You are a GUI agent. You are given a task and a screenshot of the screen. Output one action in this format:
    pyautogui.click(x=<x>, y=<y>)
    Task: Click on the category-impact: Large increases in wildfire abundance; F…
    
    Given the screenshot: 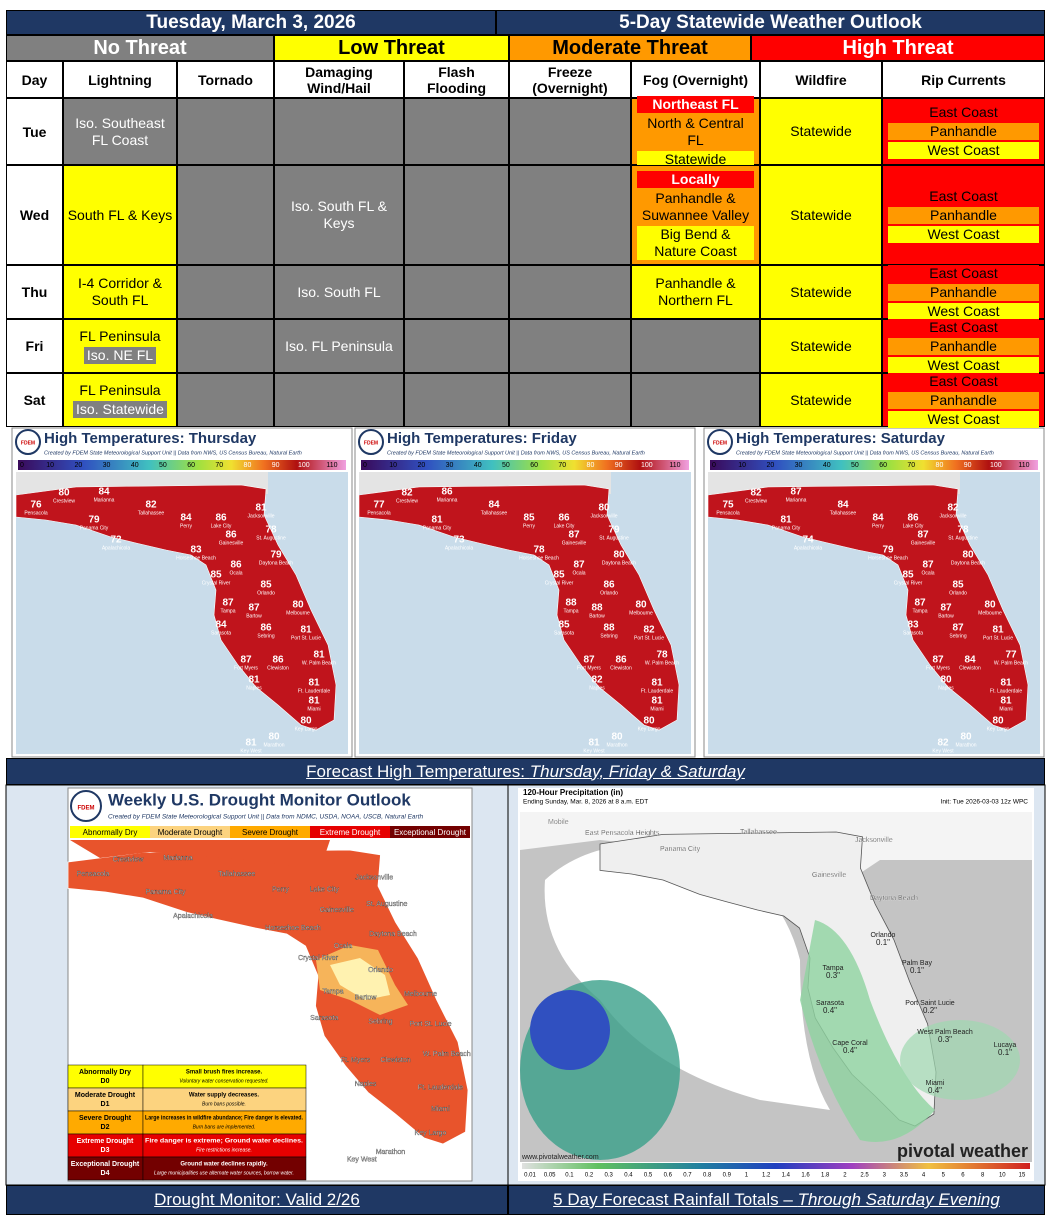 What is the action you would take?
    pyautogui.click(x=224, y=1119)
    